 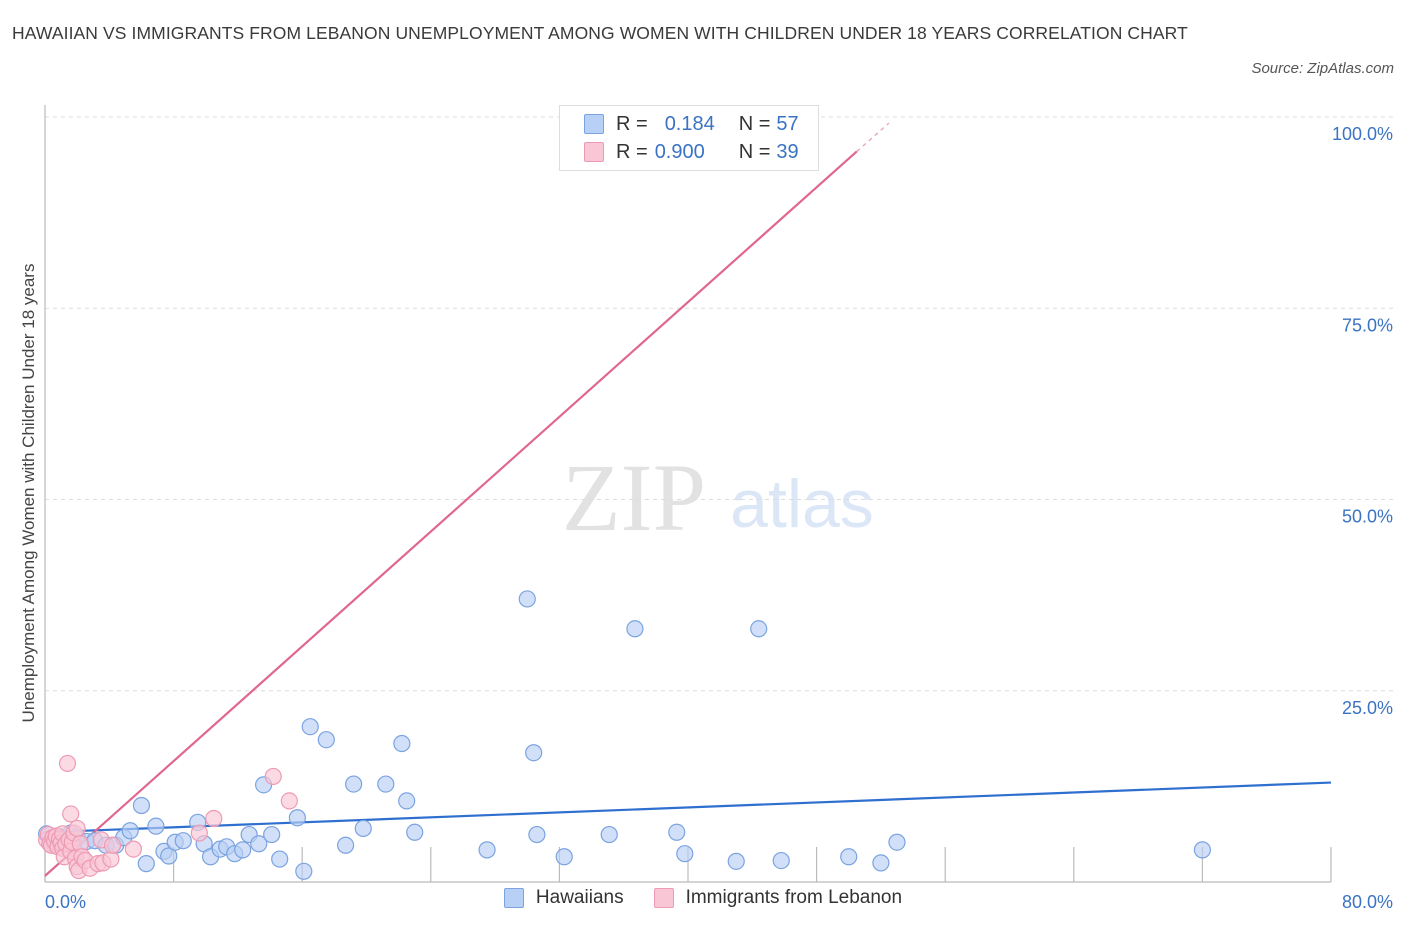 I want to click on r-value: 0.184, so click(x=689, y=123).